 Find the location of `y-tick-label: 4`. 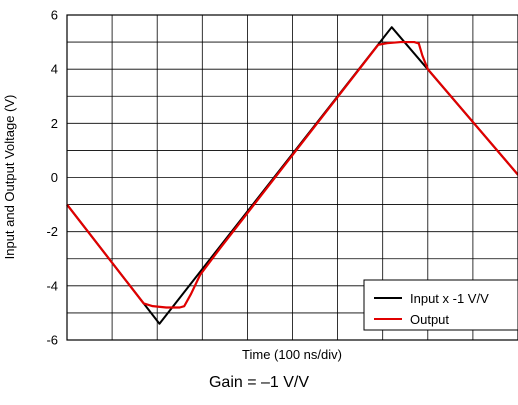

y-tick-label: 4 is located at coordinates (54, 69).